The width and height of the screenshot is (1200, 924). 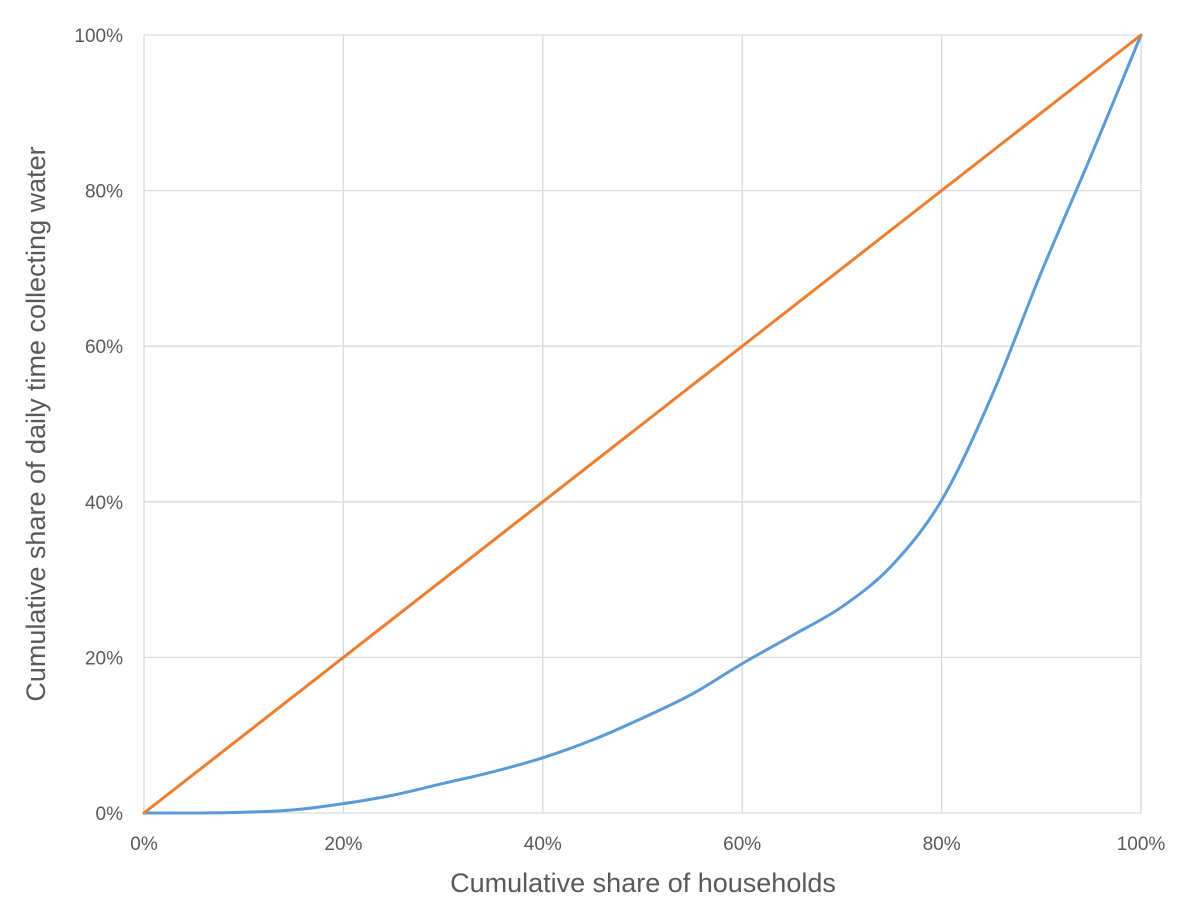 What do you see at coordinates (104, 503) in the screenshot?
I see `y-tick-label: 40%` at bounding box center [104, 503].